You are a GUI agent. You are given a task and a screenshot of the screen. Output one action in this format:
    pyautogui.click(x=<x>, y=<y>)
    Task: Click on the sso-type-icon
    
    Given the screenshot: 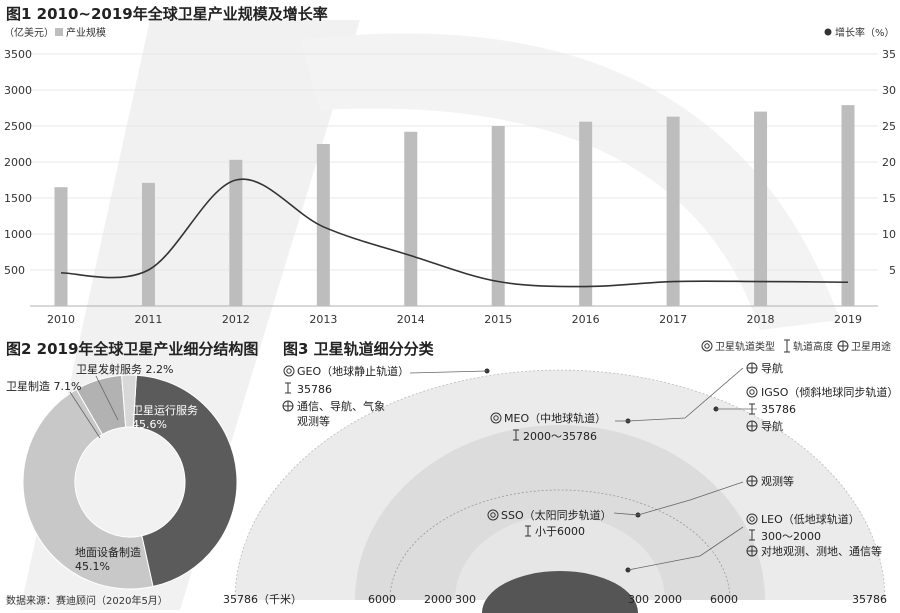 What is the action you would take?
    pyautogui.click(x=493, y=515)
    